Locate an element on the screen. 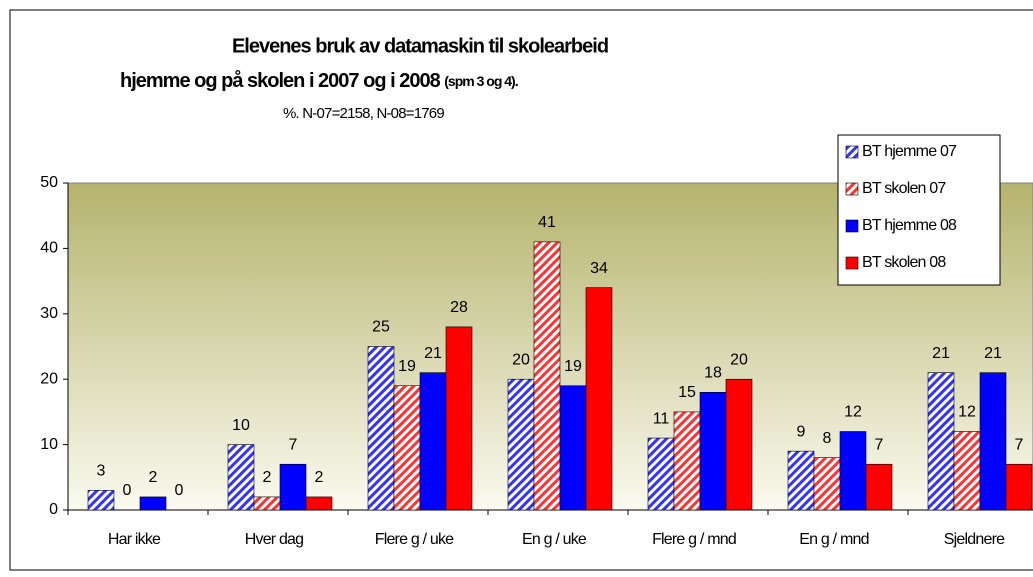 Image resolution: width=1033 pixels, height=577 pixels. y-tick-label: 40 is located at coordinates (49, 248).